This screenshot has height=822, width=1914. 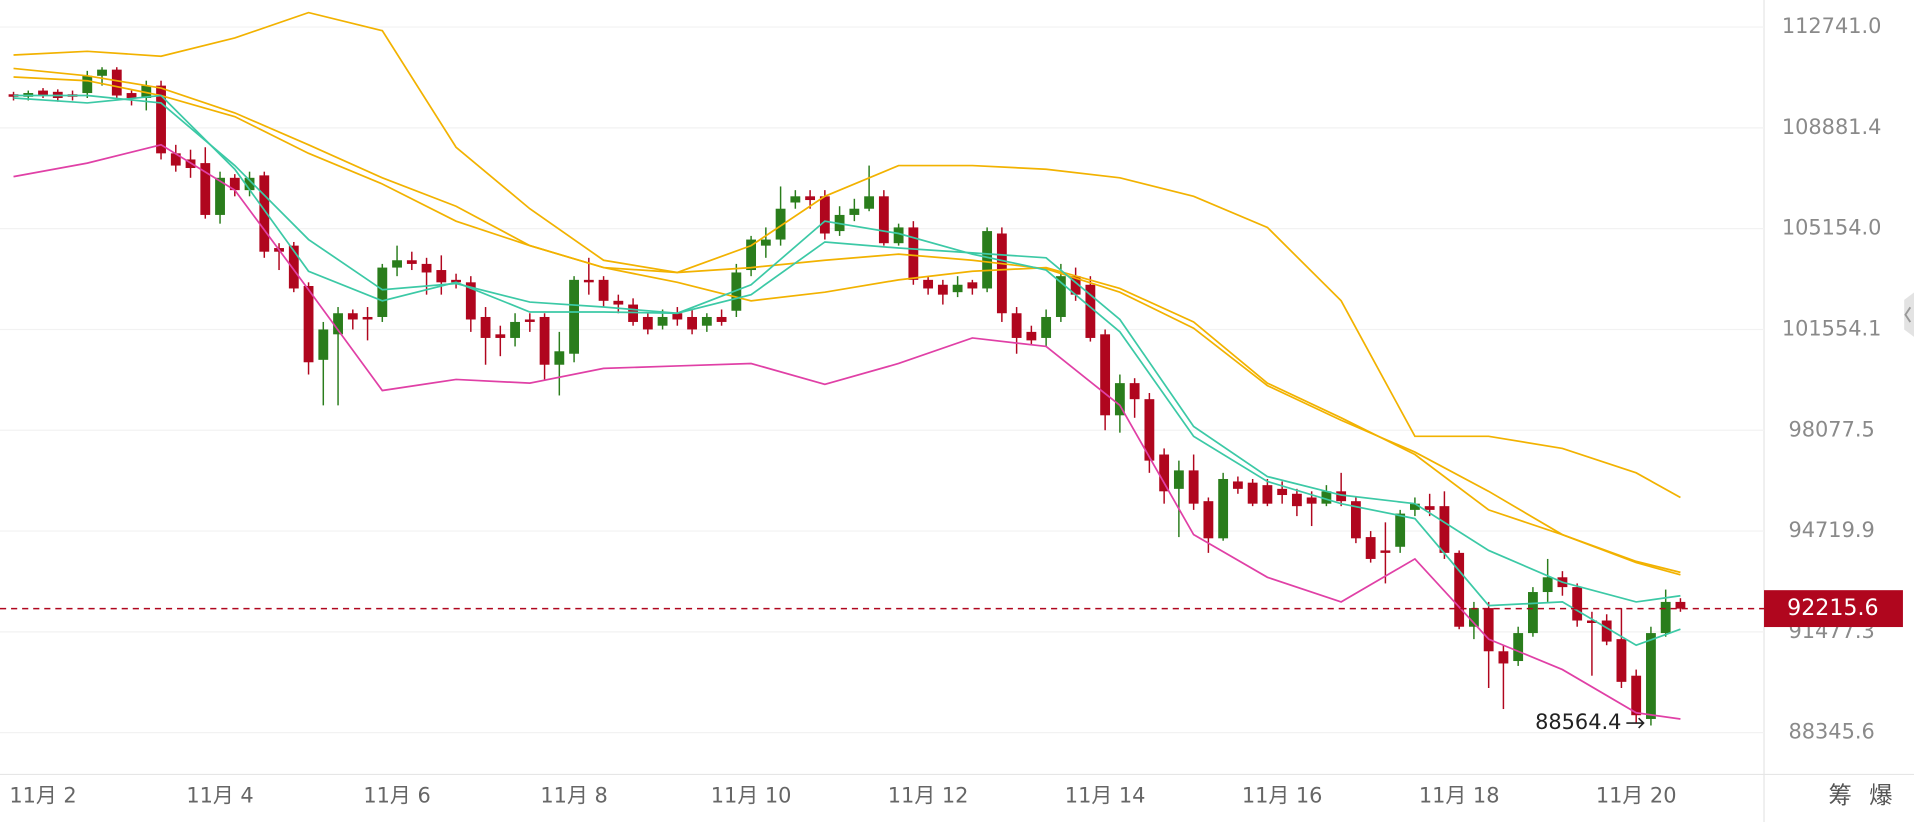 What do you see at coordinates (1880, 795) in the screenshot?
I see `toolbar-button: 爆` at bounding box center [1880, 795].